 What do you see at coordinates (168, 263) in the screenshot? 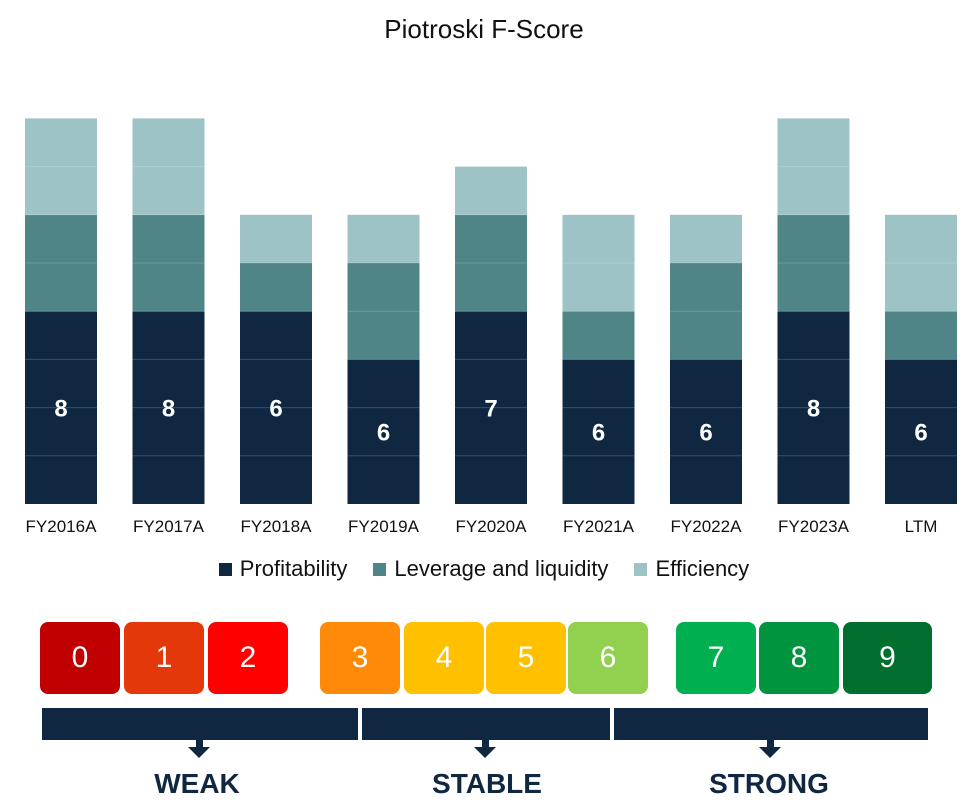
I see `bar-segment-leverage-and-liquidity-fy2017a` at bounding box center [168, 263].